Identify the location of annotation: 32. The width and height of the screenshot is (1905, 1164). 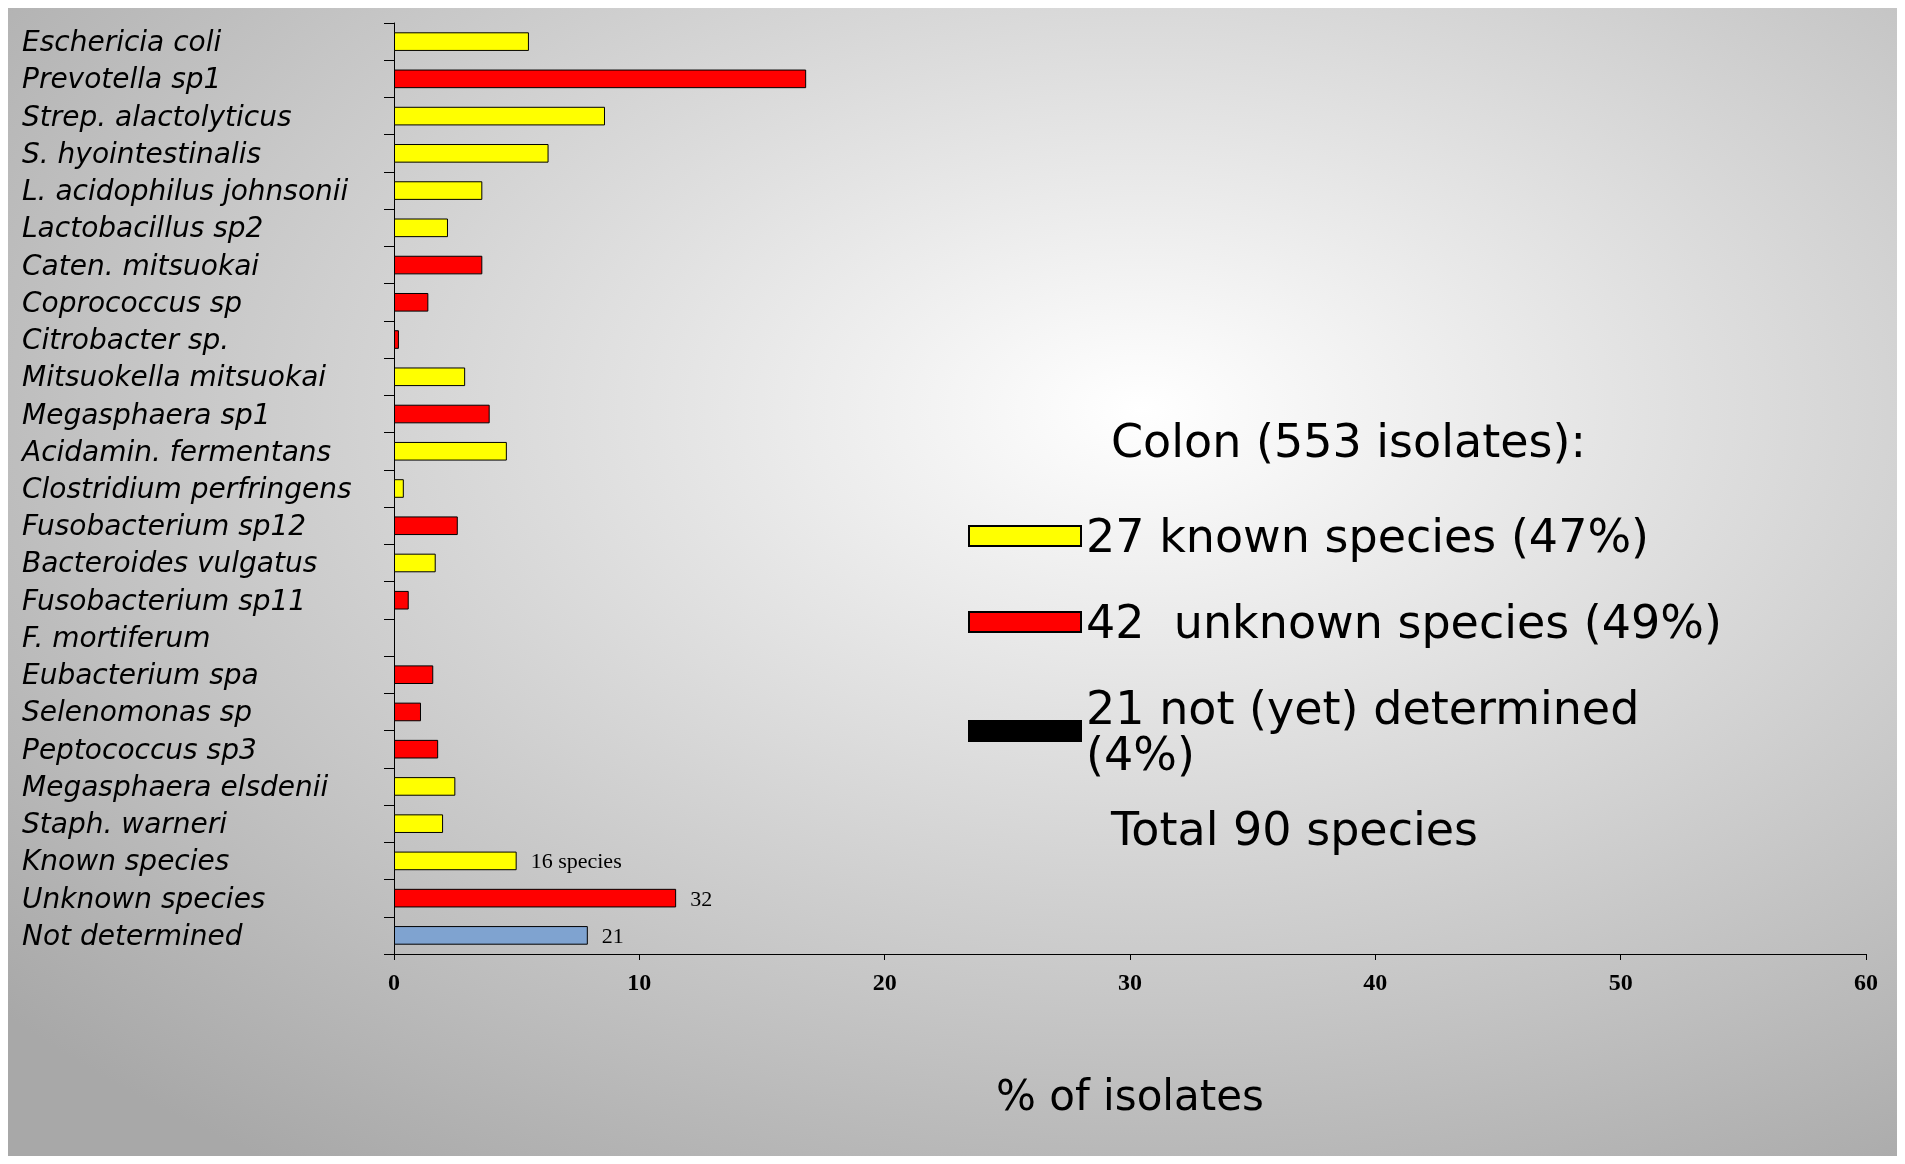
(701, 898).